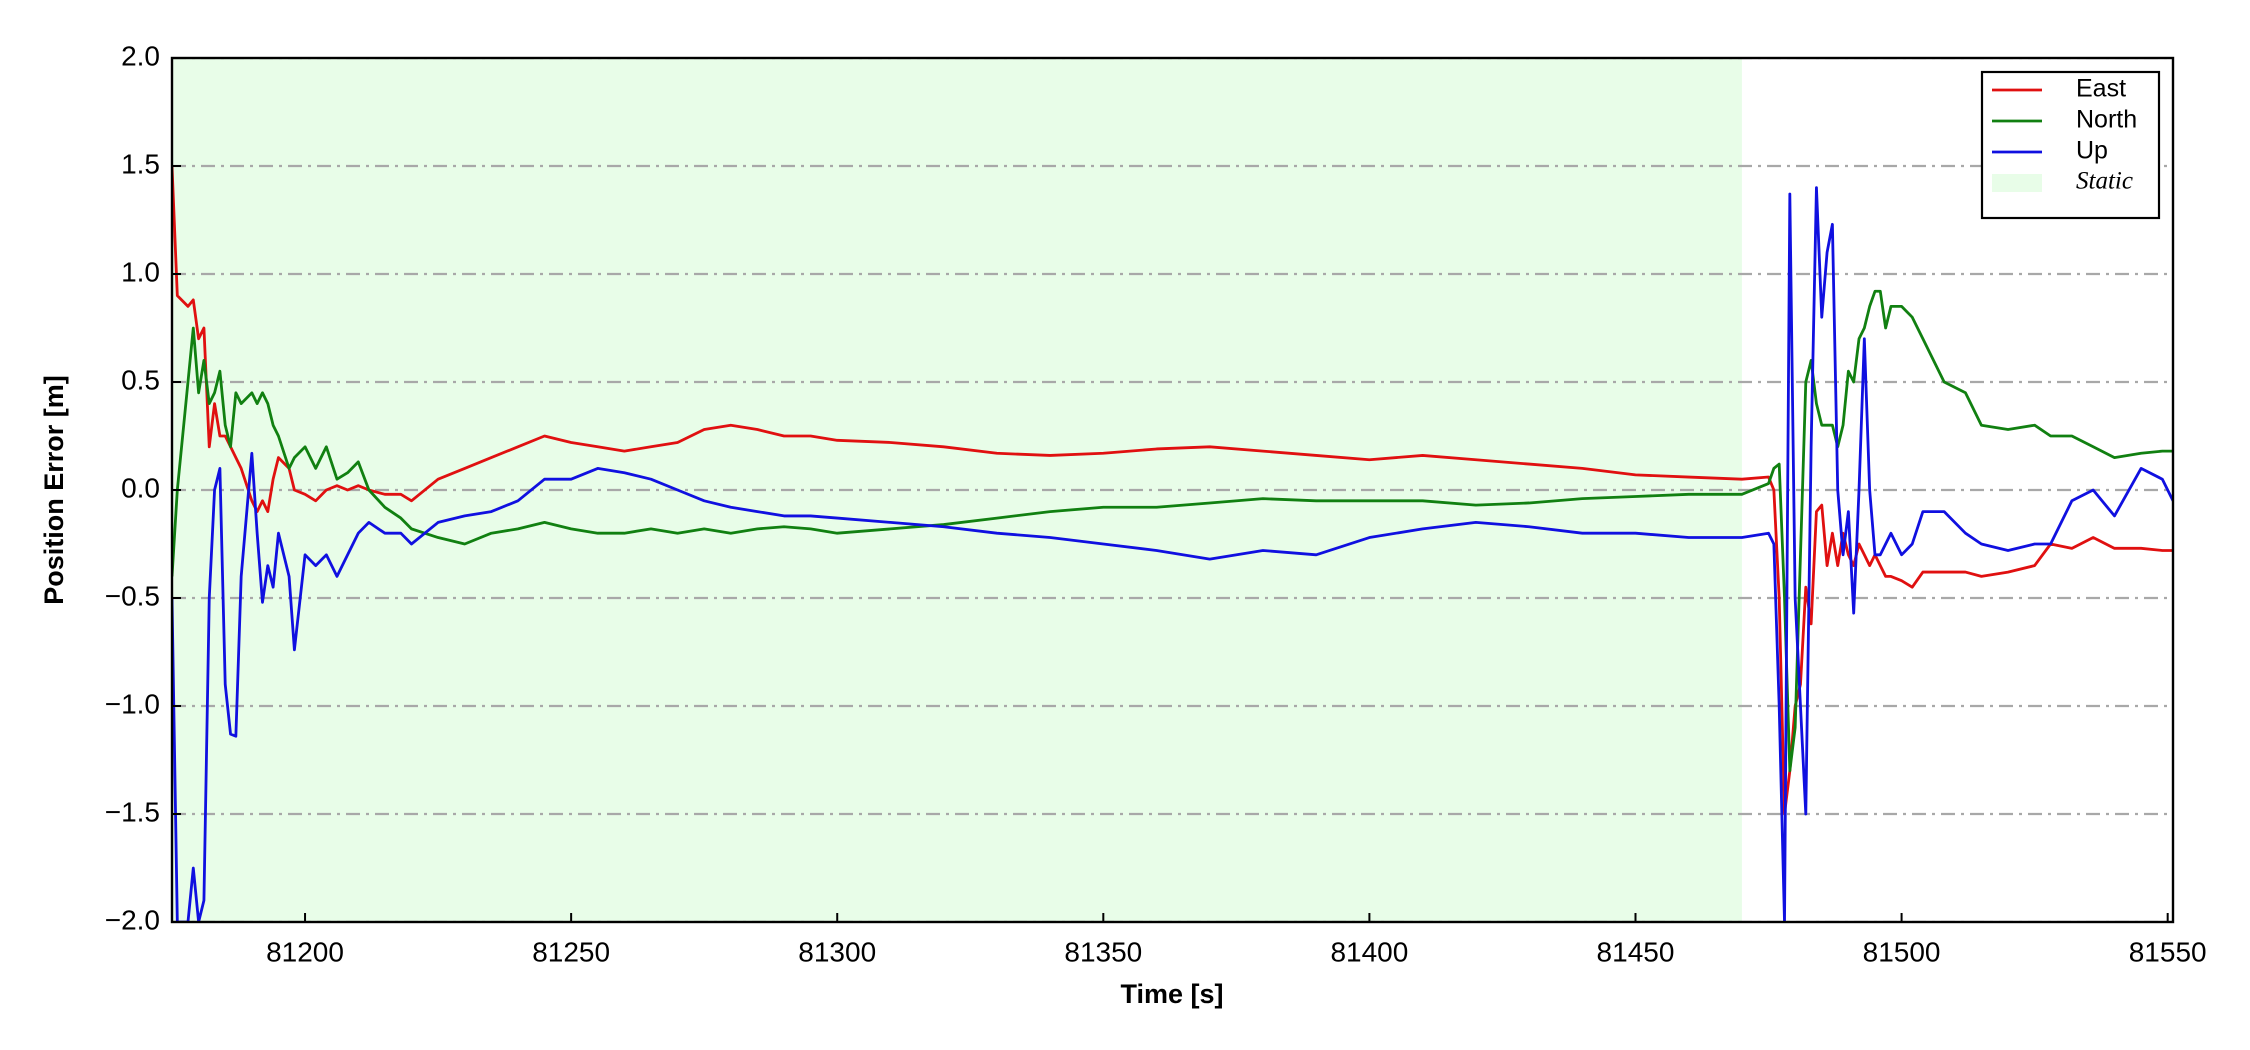  I want to click on x-tick-label: 81550, so click(2168, 951).